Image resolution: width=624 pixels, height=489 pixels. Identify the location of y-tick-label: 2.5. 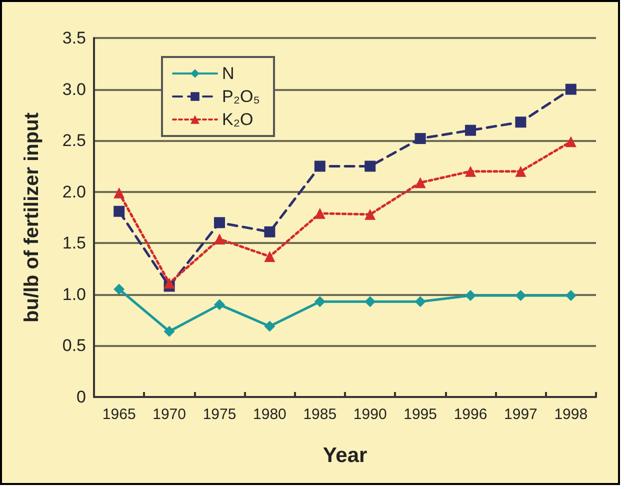
(74, 140).